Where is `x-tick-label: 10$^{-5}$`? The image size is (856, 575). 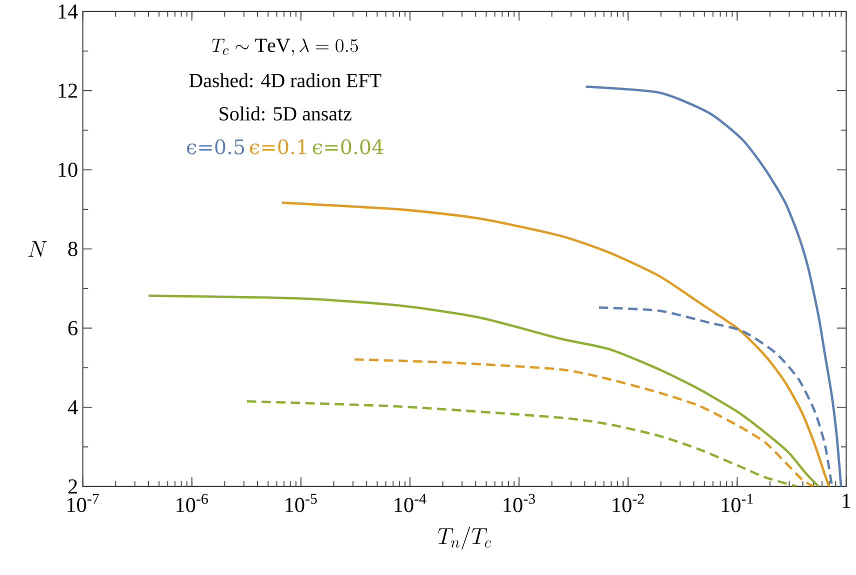 x-tick-label: 10$^{-5}$ is located at coordinates (301, 503).